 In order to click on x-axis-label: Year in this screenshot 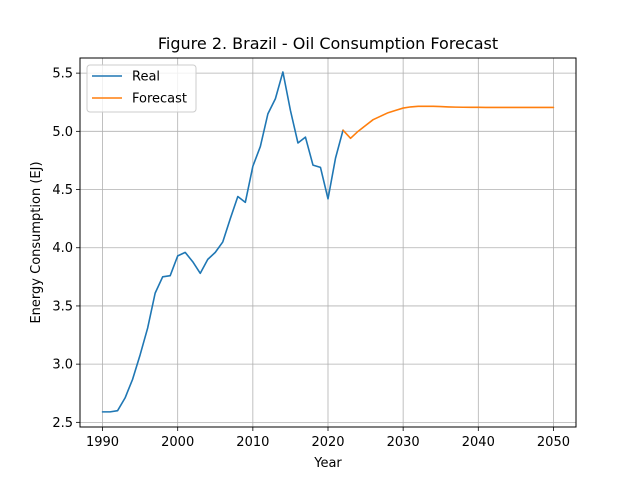, I will do `click(327, 463)`.